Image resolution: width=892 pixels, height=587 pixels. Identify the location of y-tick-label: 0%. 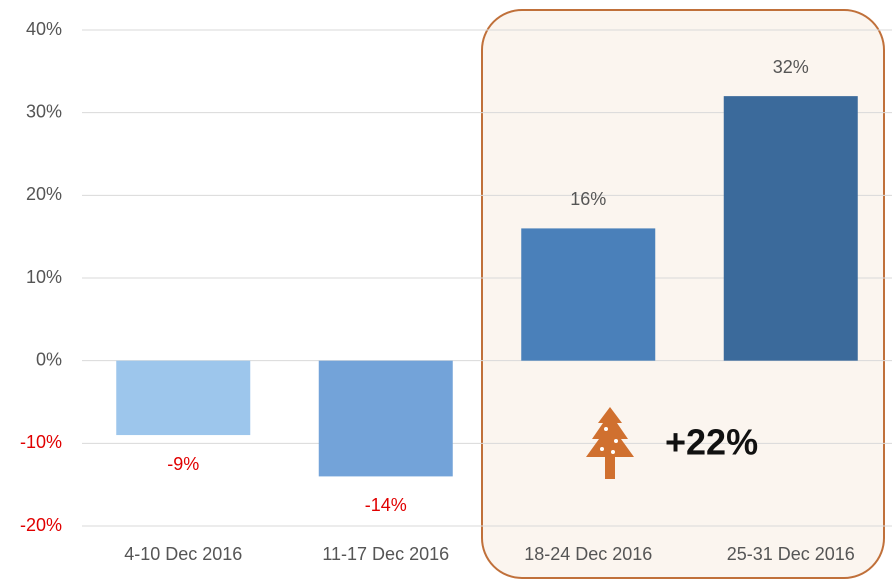
(49, 359).